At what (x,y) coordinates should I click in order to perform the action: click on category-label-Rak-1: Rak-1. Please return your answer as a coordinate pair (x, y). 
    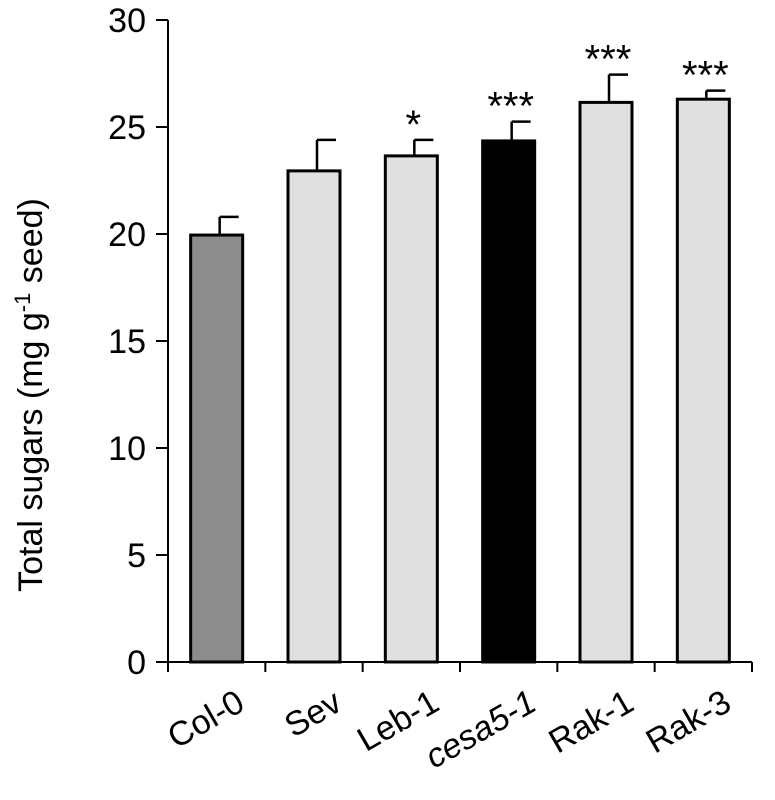
    Looking at the image, I should click on (591, 722).